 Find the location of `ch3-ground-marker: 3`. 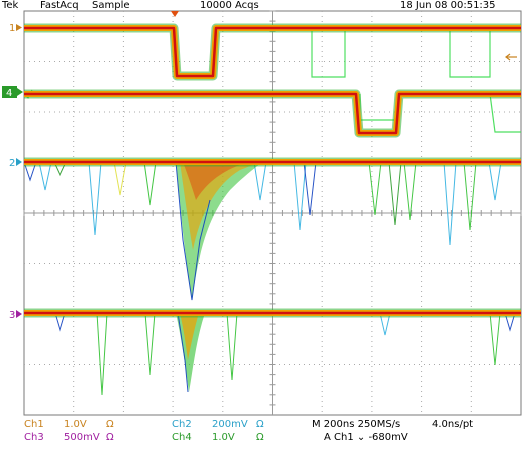

ch3-ground-marker: 3 is located at coordinates (15, 315).